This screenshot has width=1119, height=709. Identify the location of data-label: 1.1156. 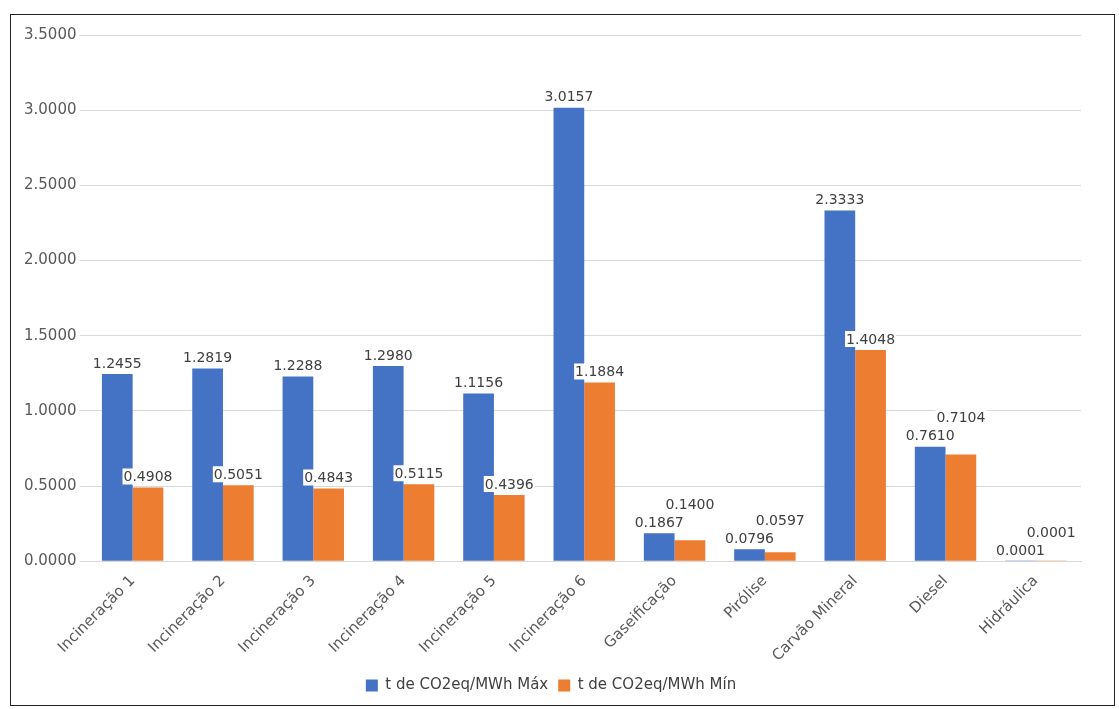
(479, 382).